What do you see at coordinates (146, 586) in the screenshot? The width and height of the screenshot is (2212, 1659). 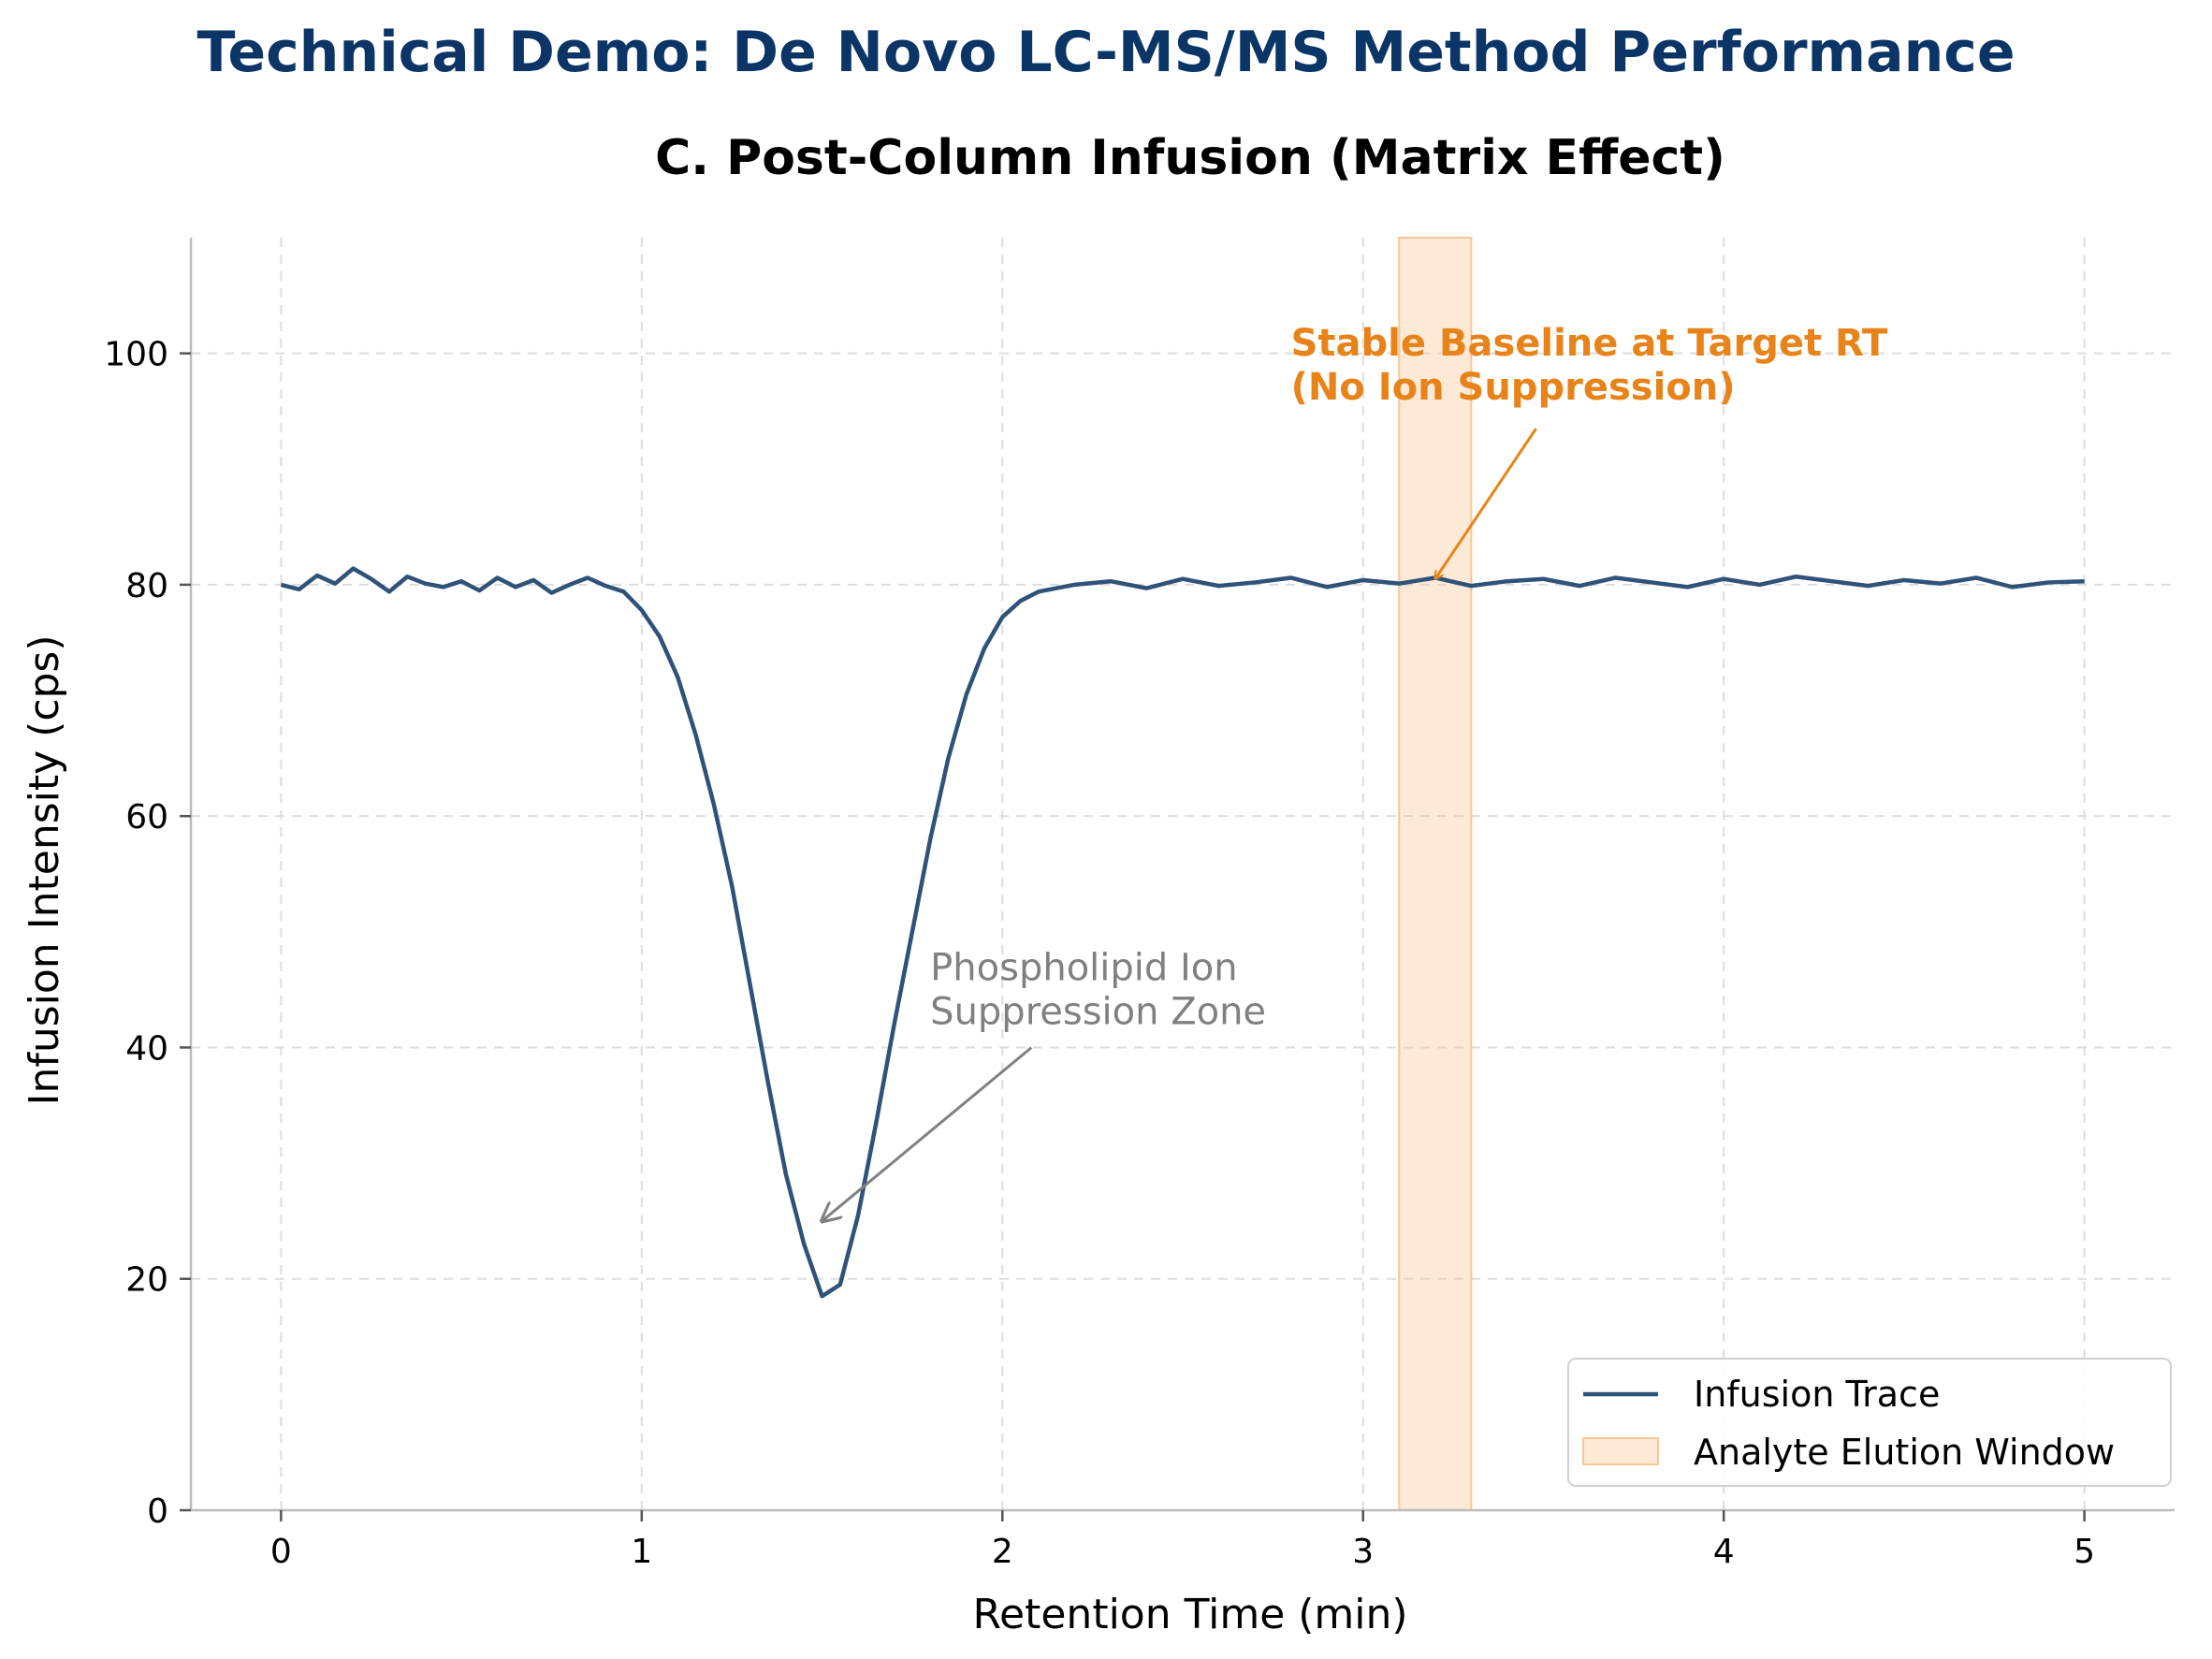 I see `y-tick-label: 80` at bounding box center [146, 586].